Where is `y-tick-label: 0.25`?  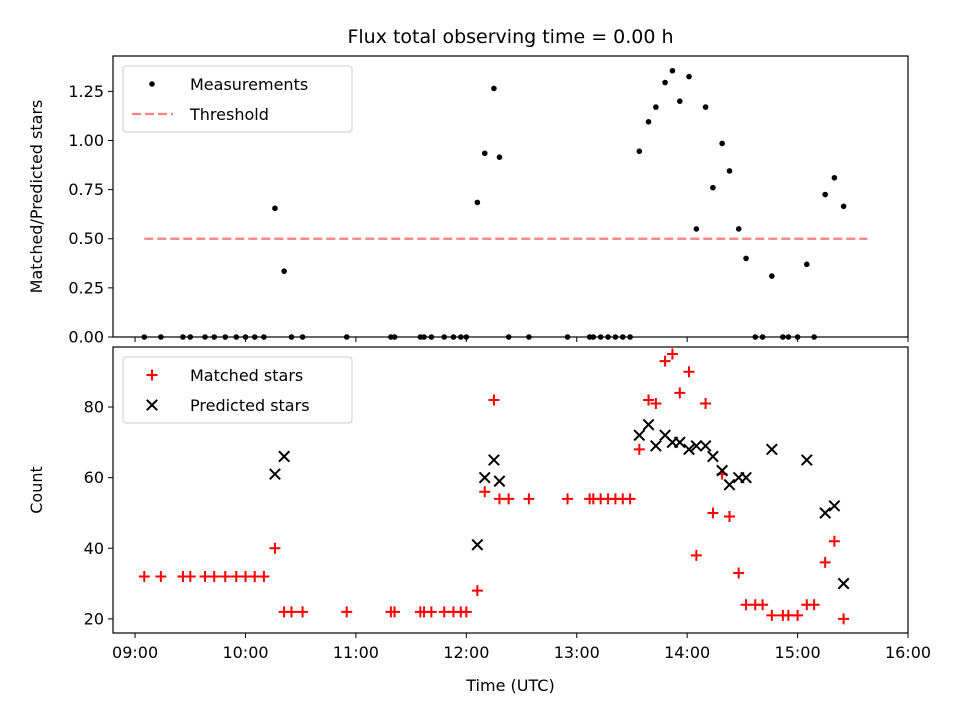 y-tick-label: 0.25 is located at coordinates (86, 287).